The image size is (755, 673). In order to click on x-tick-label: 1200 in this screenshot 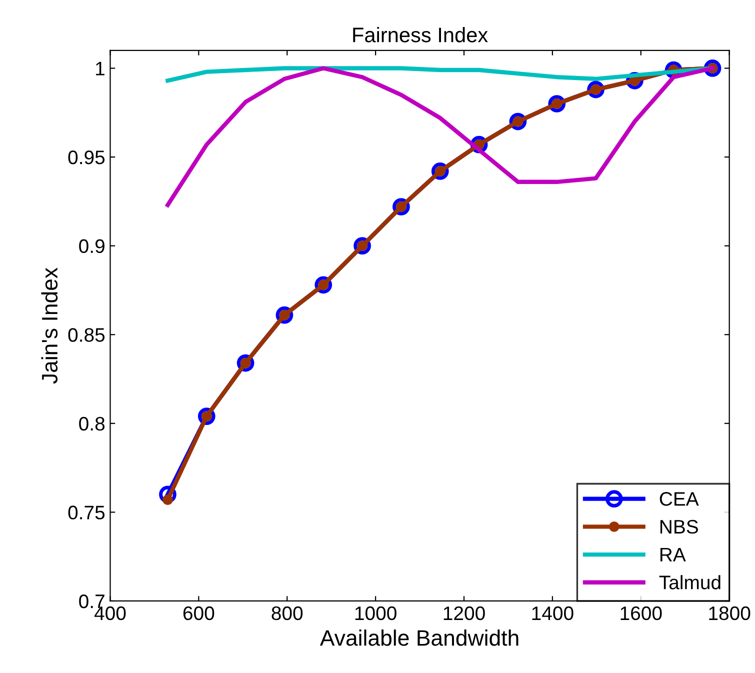, I will do `click(464, 613)`.